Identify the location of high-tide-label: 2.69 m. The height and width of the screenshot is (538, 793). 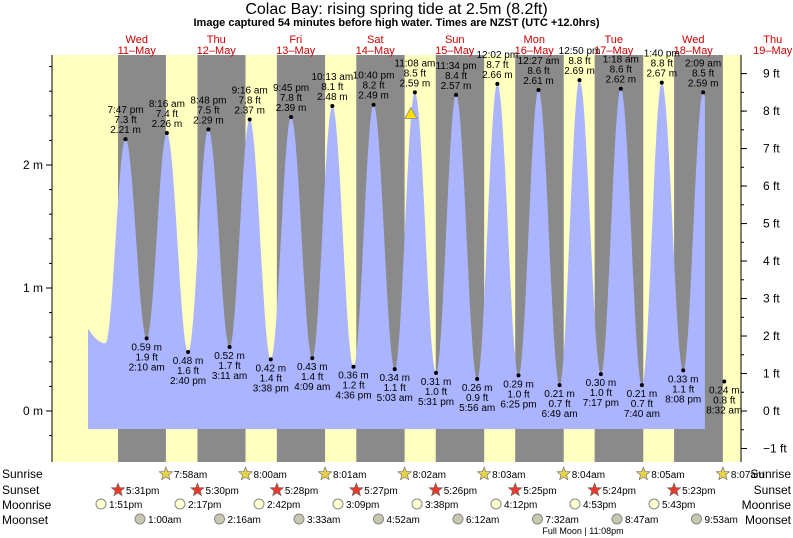
(579, 71).